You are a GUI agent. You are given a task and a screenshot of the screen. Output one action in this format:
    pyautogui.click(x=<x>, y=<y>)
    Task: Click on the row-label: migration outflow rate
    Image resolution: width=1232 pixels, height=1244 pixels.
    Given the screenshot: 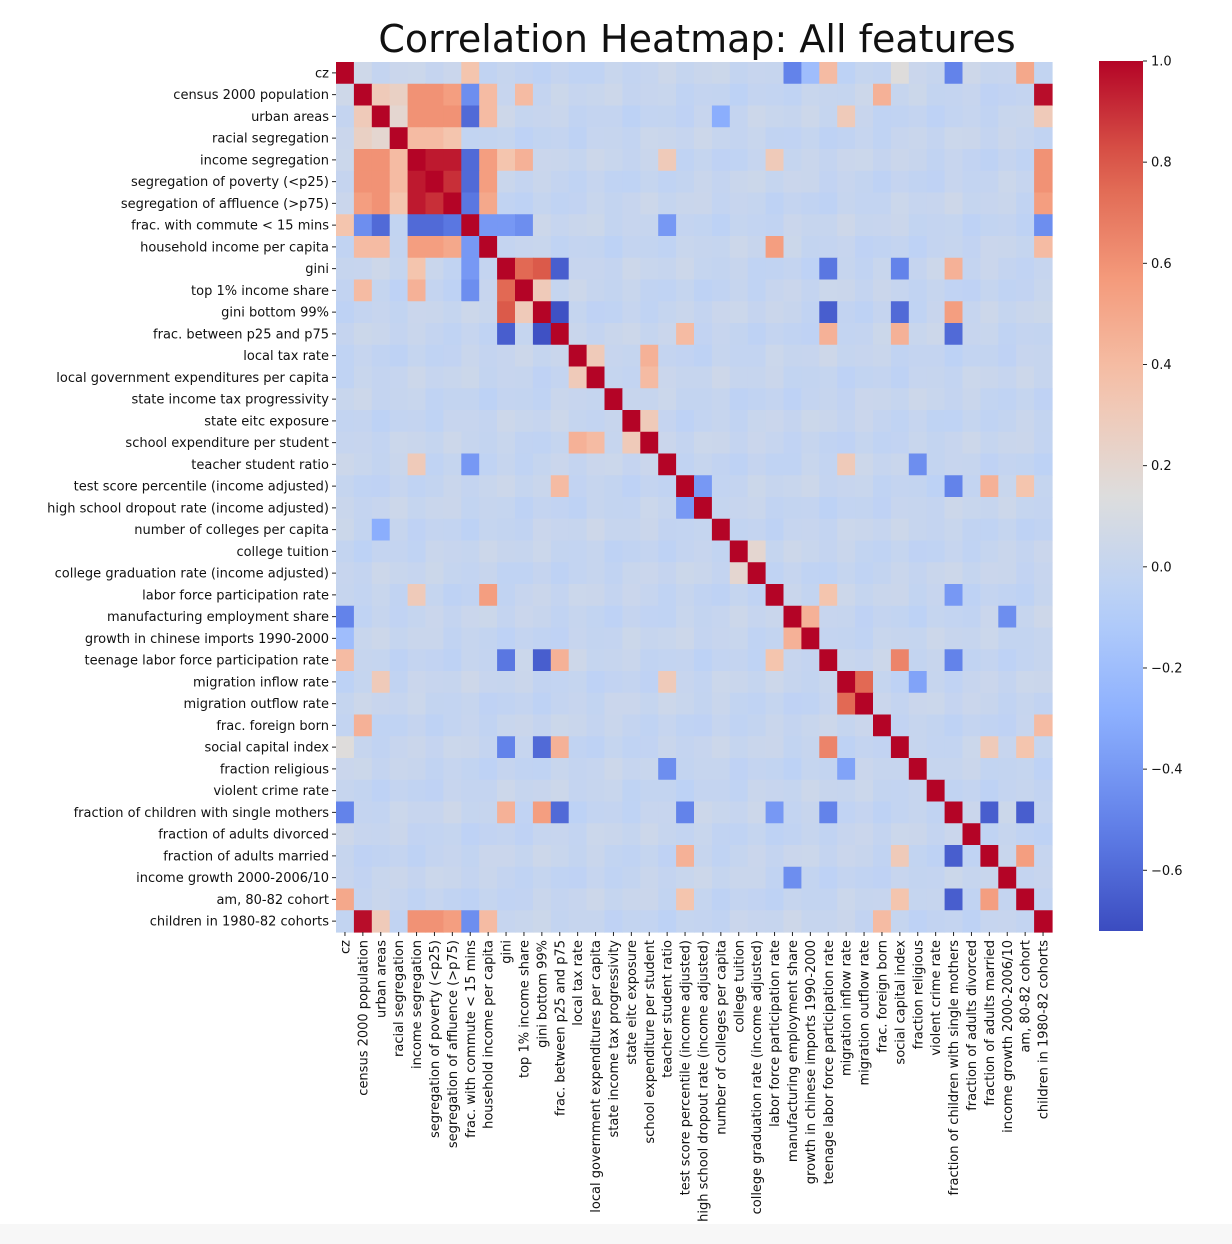 What is the action you would take?
    pyautogui.click(x=256, y=704)
    